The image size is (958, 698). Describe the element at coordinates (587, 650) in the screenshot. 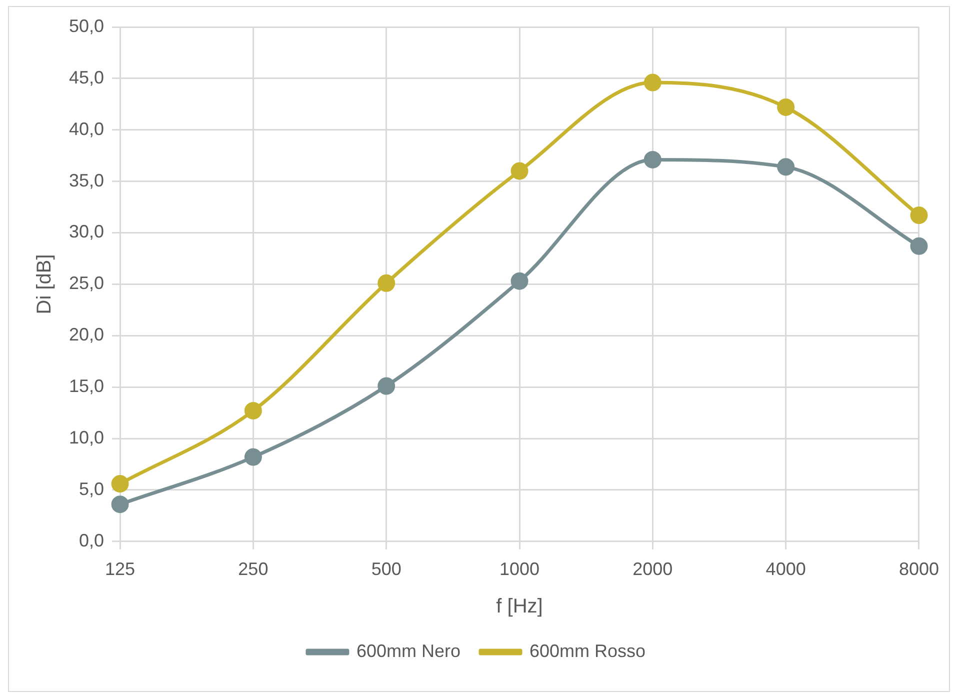

I see `legend-label: 600mm Rosso` at that location.